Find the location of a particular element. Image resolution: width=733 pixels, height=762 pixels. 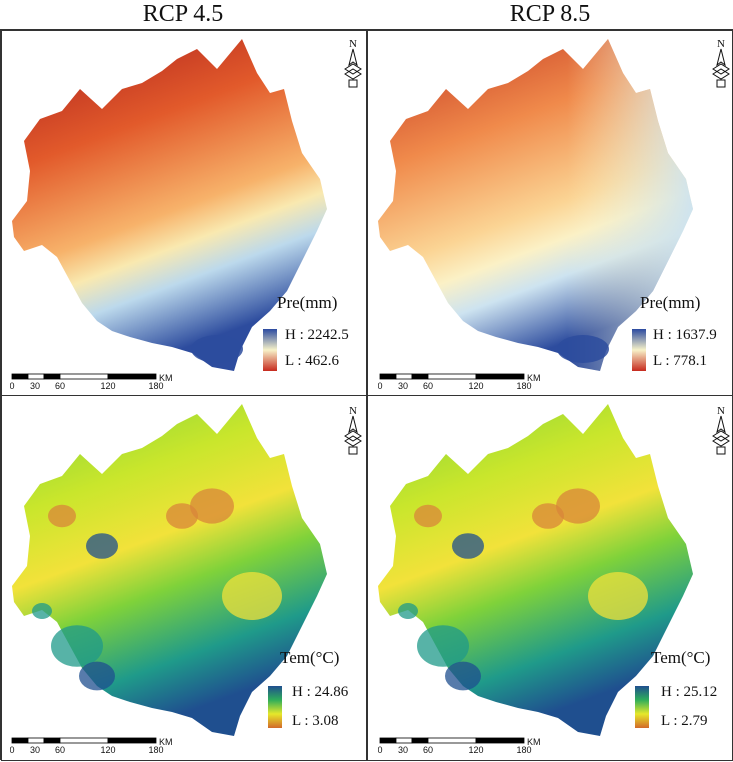

legend-low-label: L : 778.1 is located at coordinates (680, 361).